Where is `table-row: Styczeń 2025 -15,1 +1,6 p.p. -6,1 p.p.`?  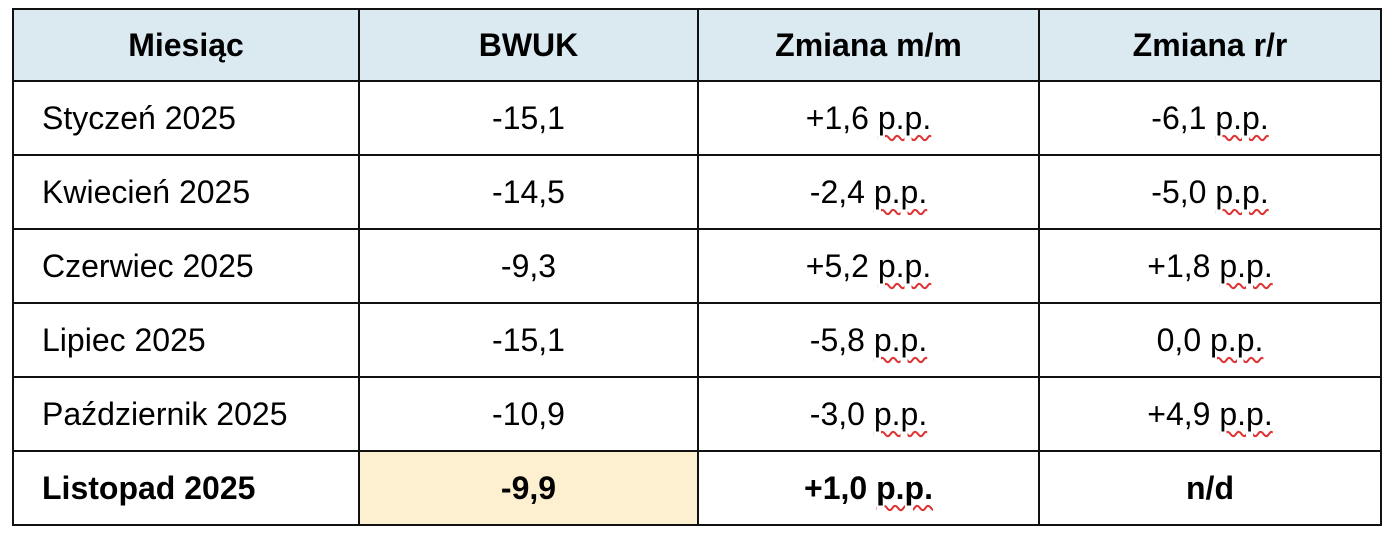
table-row: Styczeń 2025 -15,1 +1,6 p.p. -6,1 p.p. is located at coordinates (697, 118).